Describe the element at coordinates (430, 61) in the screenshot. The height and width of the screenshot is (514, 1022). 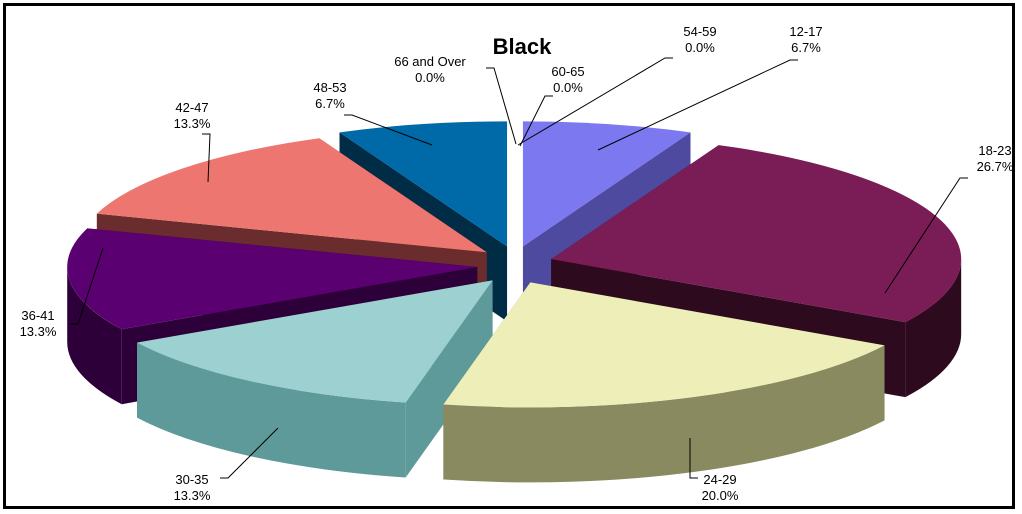
I see `label-category-66-and-over: 66 and Over` at that location.